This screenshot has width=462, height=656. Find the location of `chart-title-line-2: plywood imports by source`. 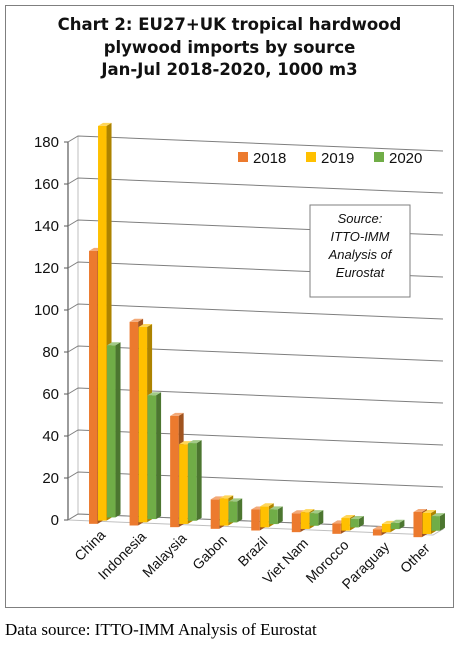

chart-title-line-2: plywood imports by source is located at coordinates (229, 47).